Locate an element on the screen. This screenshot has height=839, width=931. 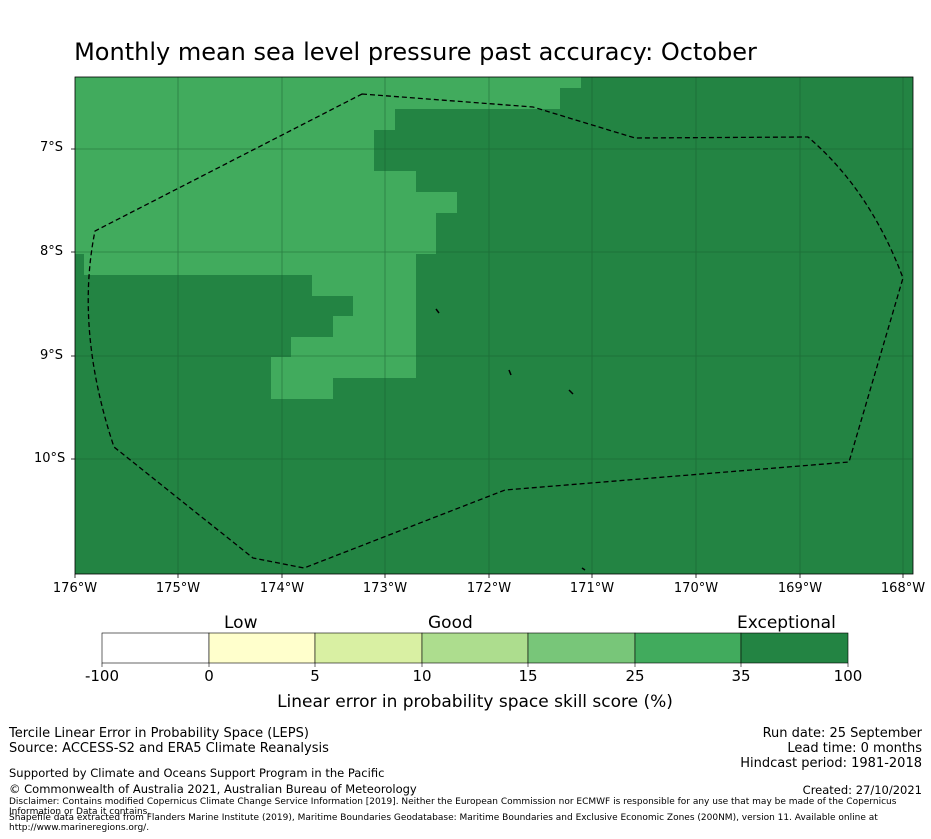
lat-label: 8°S is located at coordinates (52, 251).